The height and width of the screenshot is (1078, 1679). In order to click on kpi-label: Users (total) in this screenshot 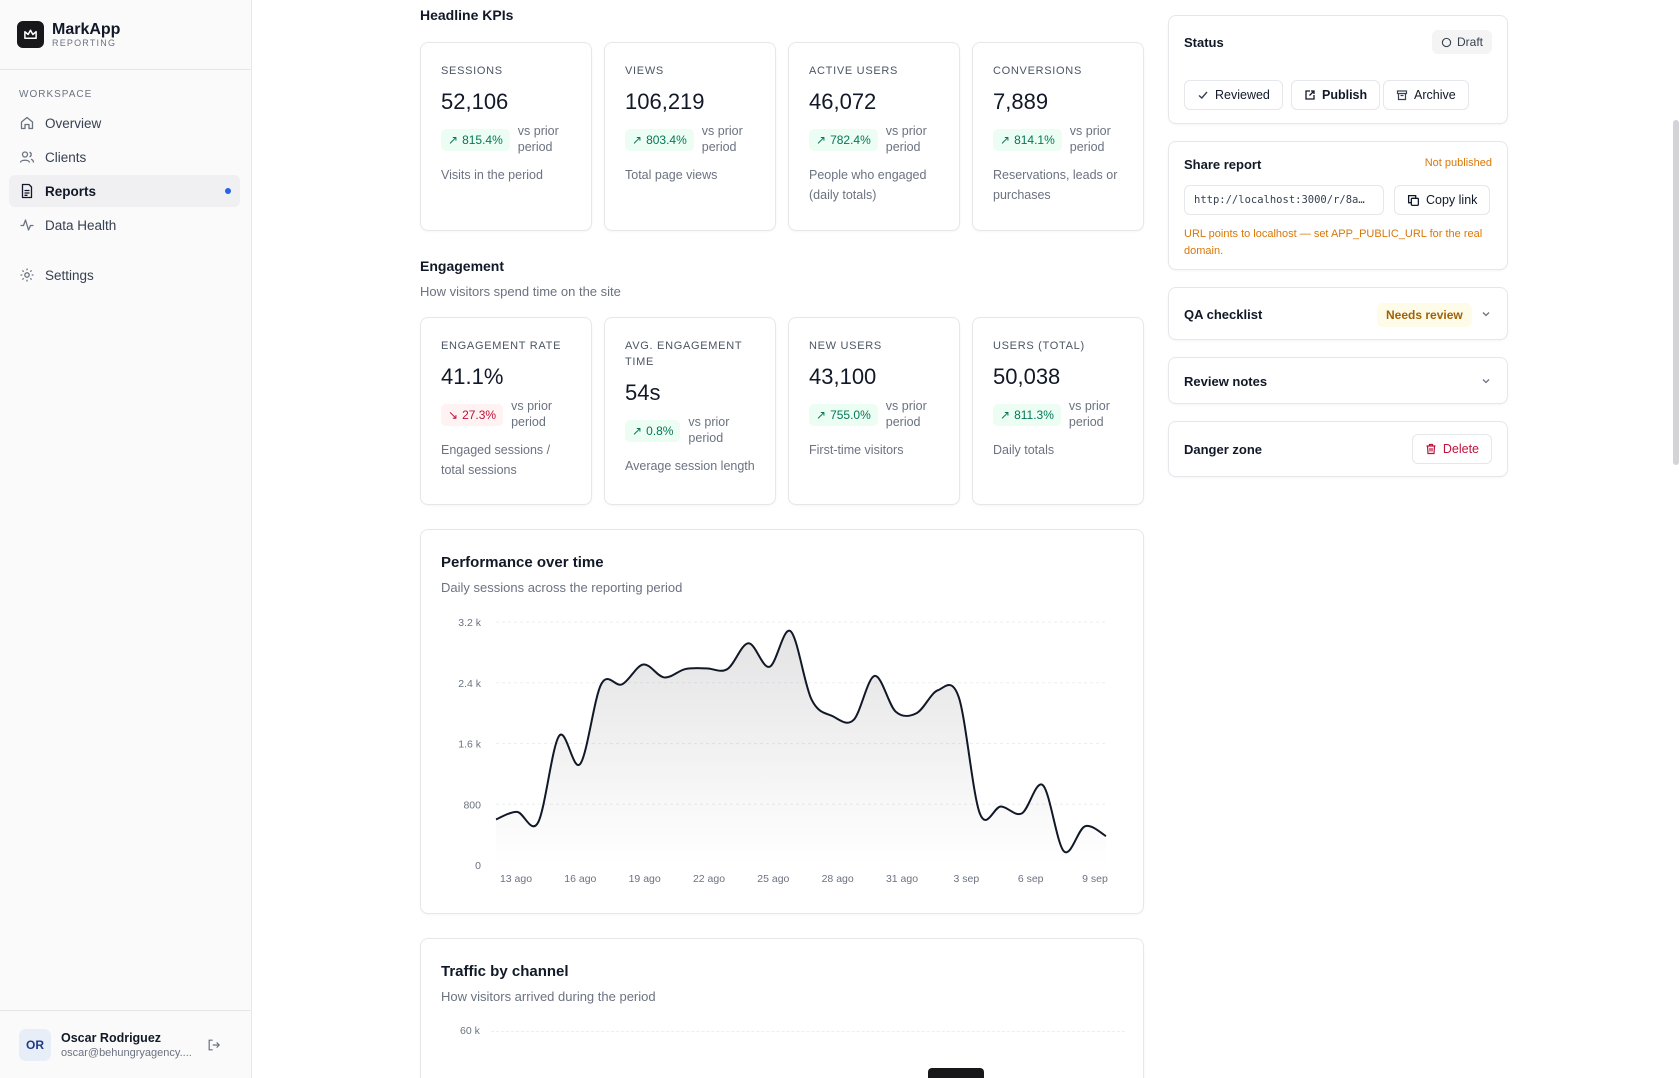, I will do `click(1039, 346)`.